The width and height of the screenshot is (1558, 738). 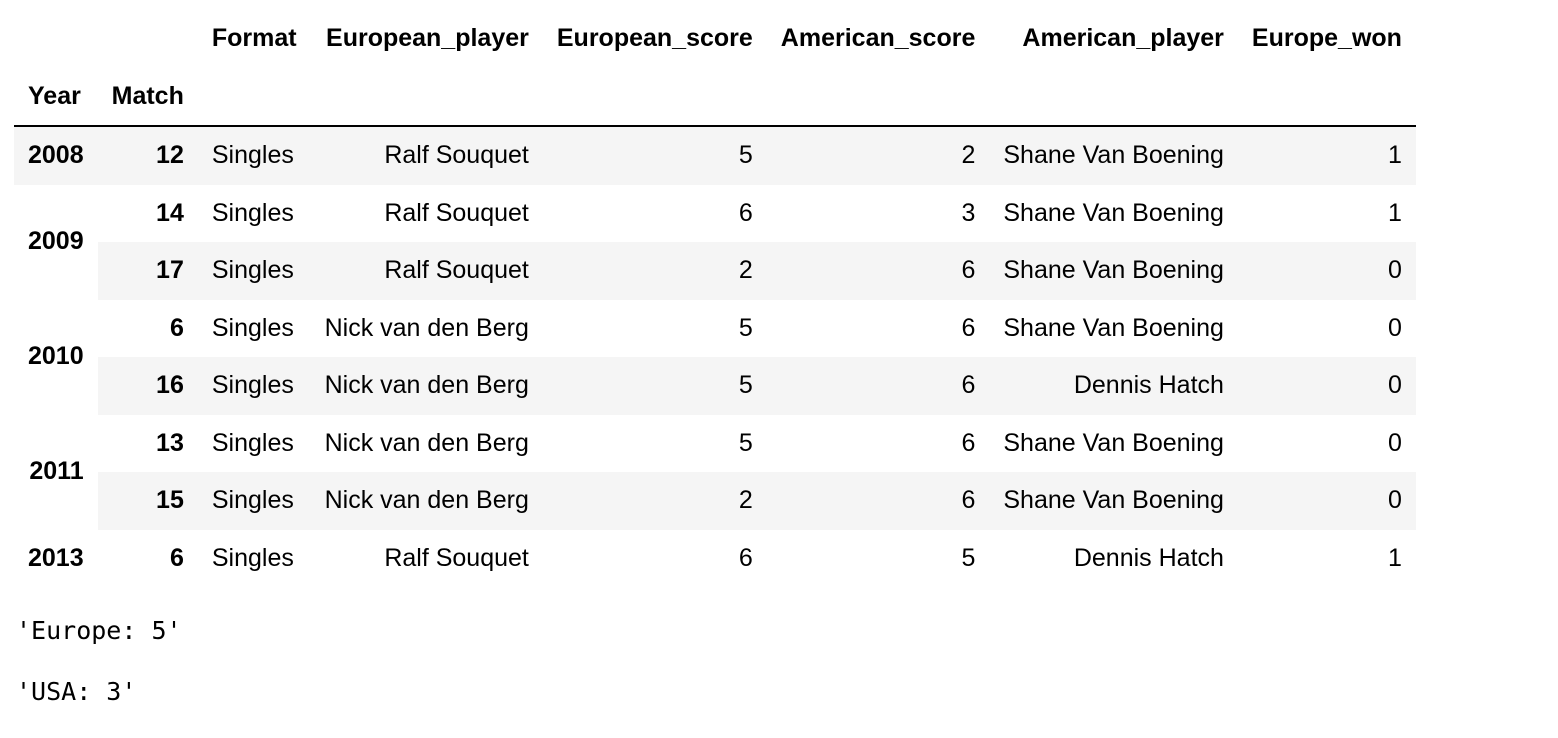 What do you see at coordinates (147, 386) in the screenshot?
I see `row-index-match: 16` at bounding box center [147, 386].